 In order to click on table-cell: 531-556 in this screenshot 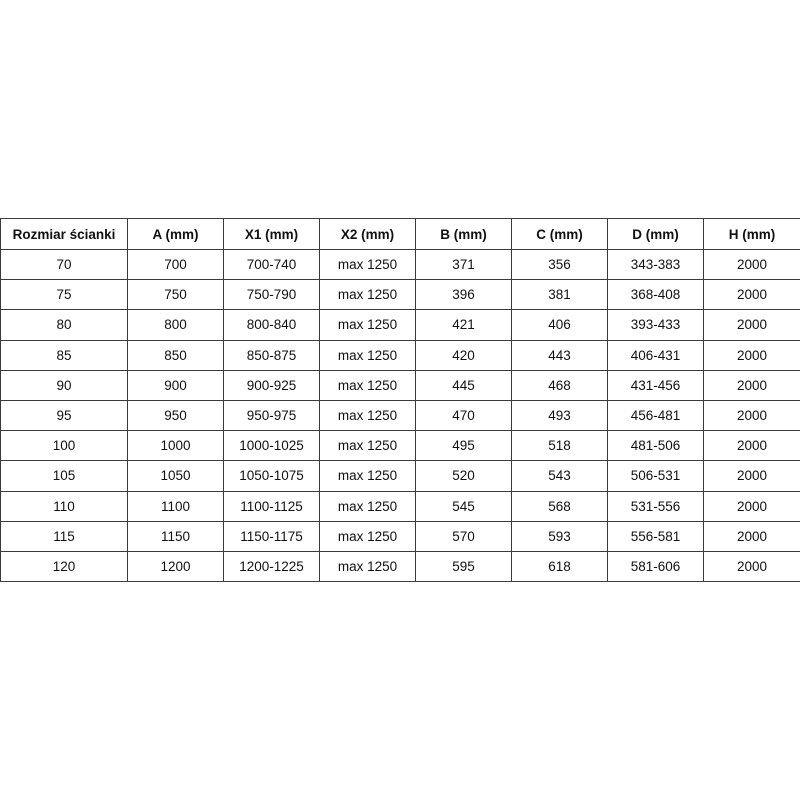, I will do `click(655, 506)`.